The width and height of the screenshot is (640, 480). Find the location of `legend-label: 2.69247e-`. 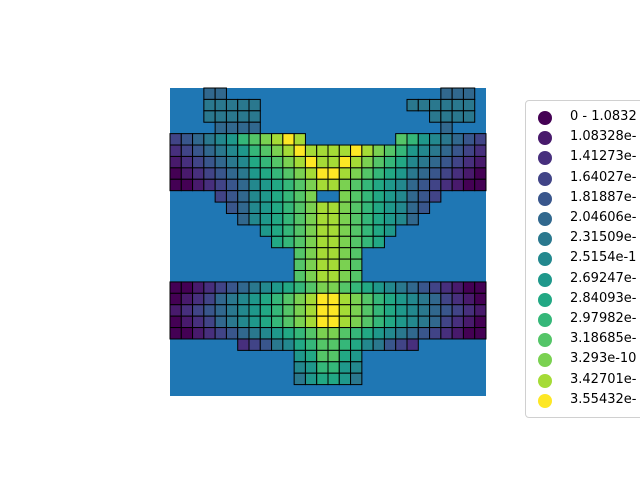

legend-label: 2.69247e- is located at coordinates (603, 278).